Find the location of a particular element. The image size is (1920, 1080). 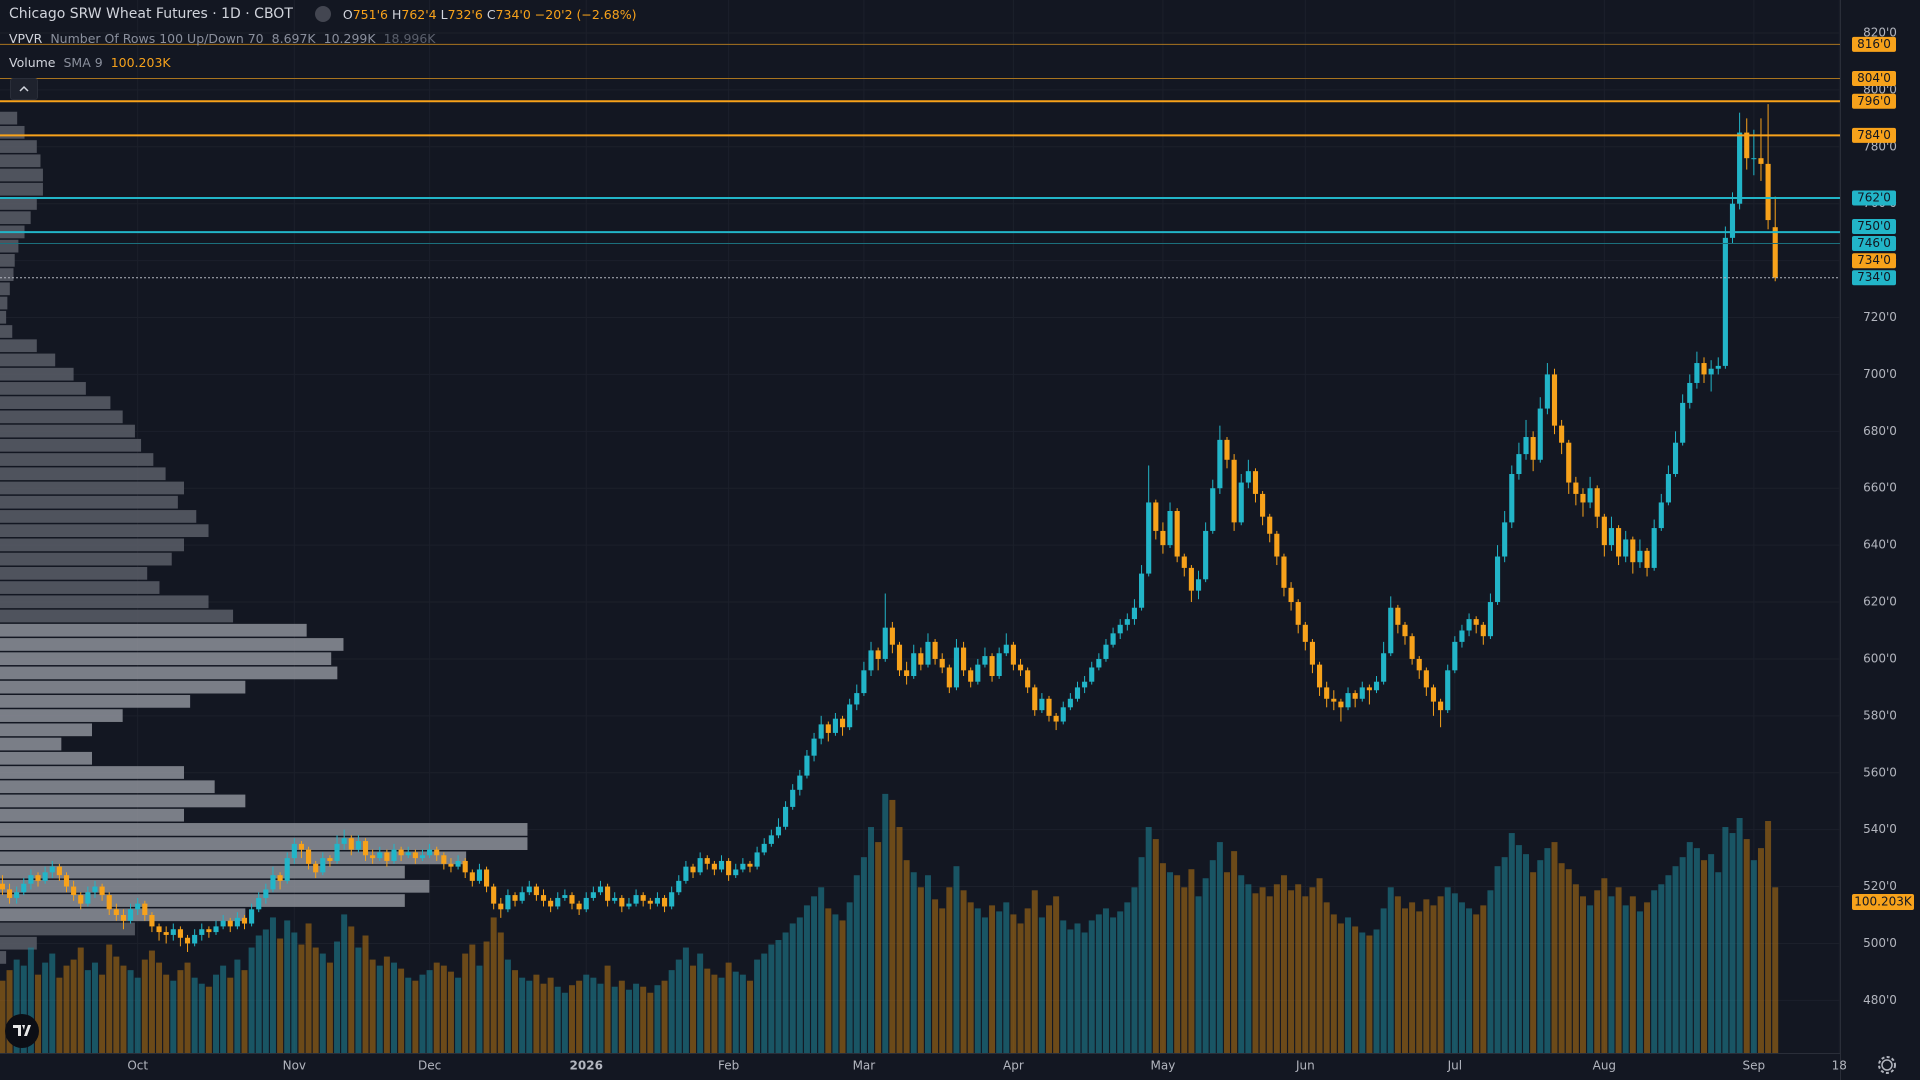

y-tick-label: 680'0 is located at coordinates (1880, 431).